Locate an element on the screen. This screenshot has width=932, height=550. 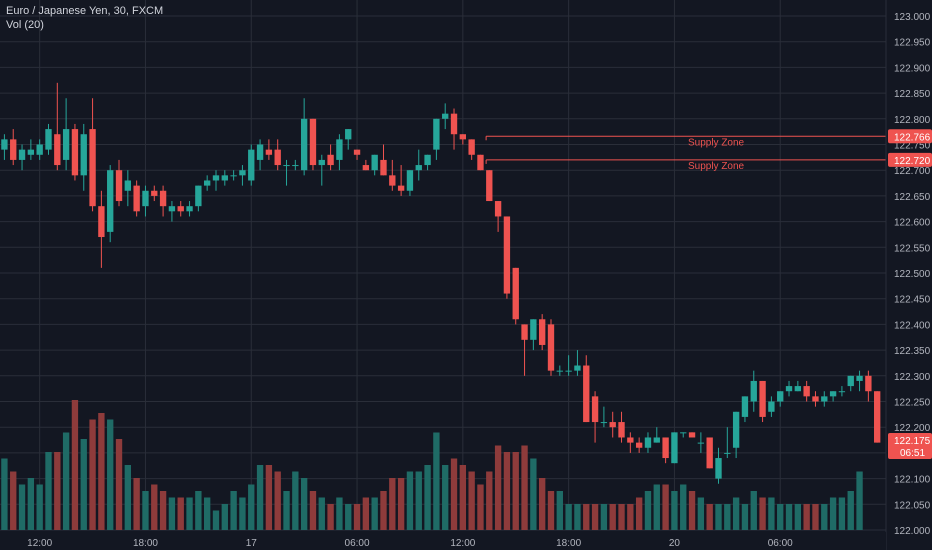
zone-price-label: 122.720 is located at coordinates (912, 161).